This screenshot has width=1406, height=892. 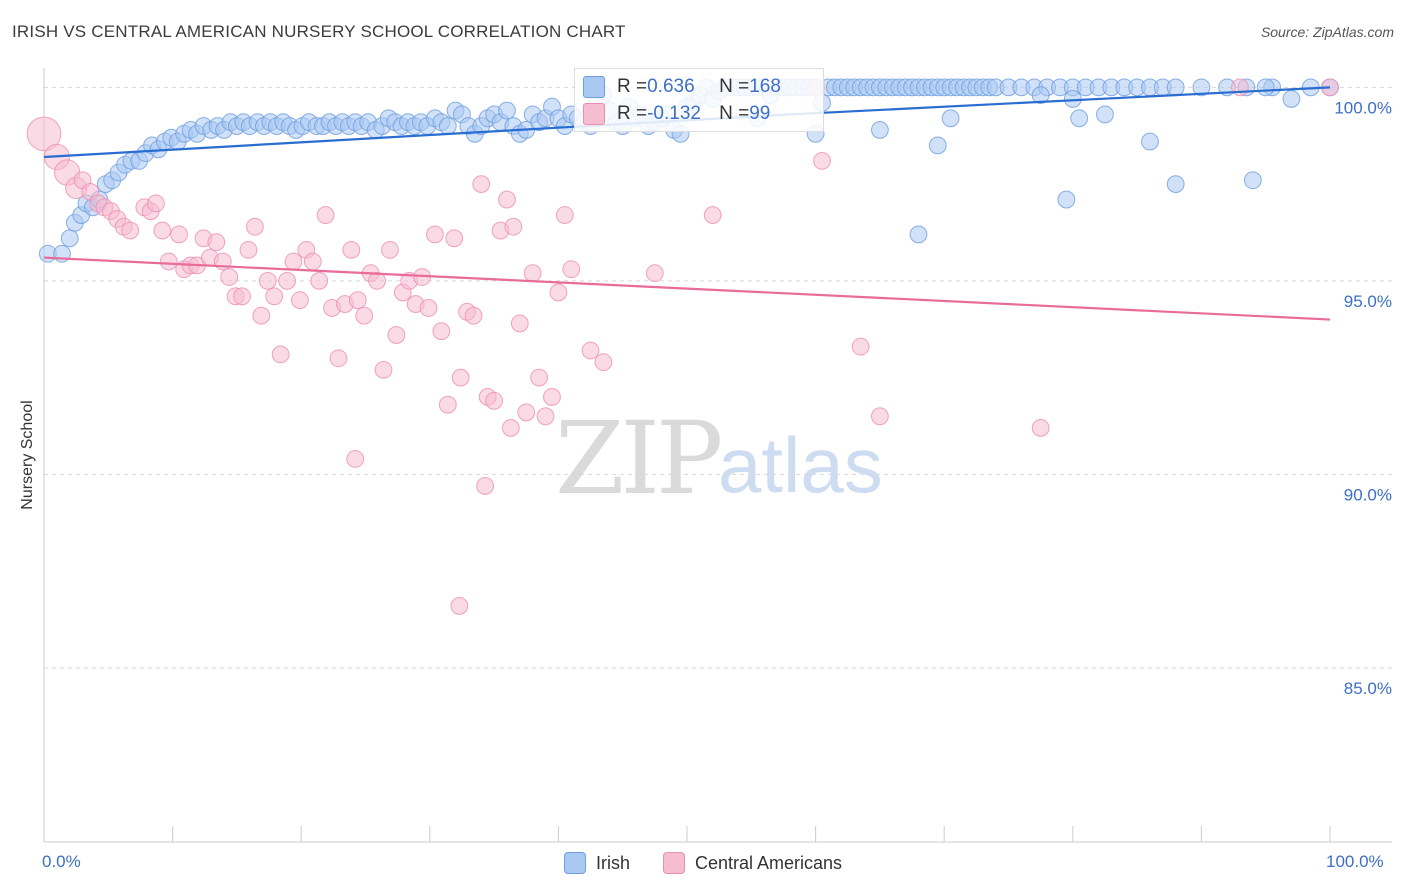 I want to click on stats-row-irish: R = 0.636 N = 168, so click(x=682, y=87).